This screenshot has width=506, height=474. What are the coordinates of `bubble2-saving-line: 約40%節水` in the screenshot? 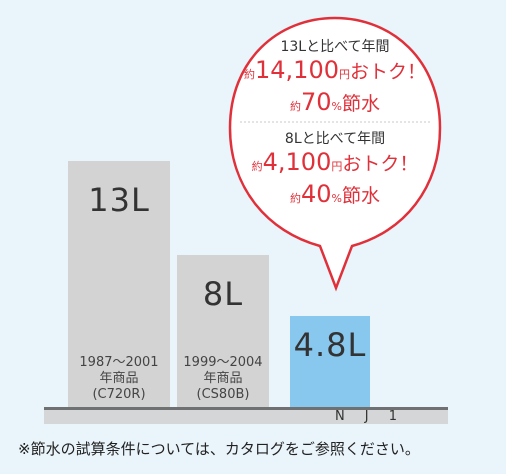 It's located at (335, 194).